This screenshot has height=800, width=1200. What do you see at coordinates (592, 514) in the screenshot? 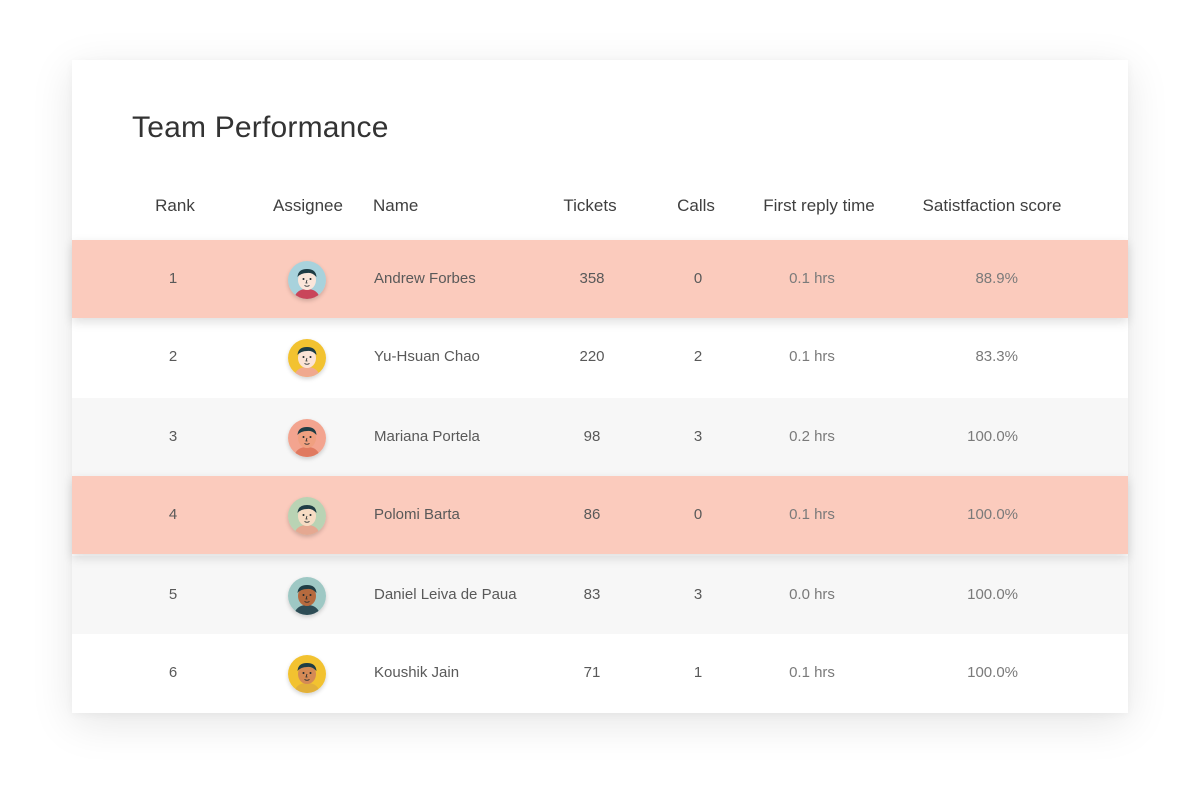
I see `tickets-cell: 86` at bounding box center [592, 514].